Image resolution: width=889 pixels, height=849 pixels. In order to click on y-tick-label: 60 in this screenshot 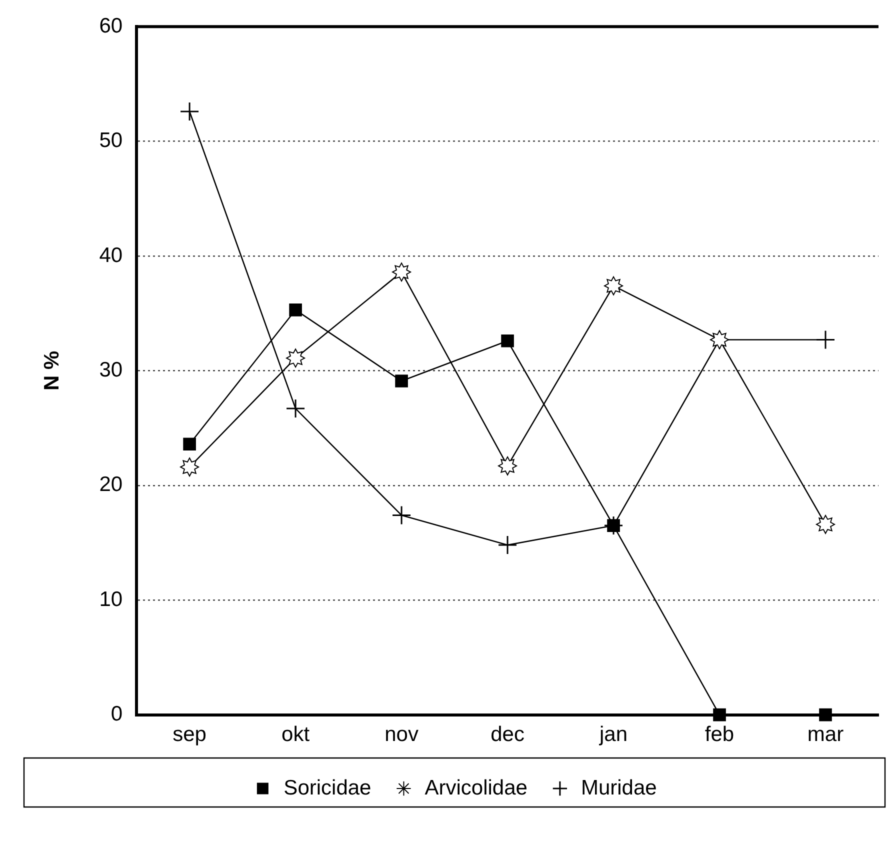, I will do `click(111, 26)`.